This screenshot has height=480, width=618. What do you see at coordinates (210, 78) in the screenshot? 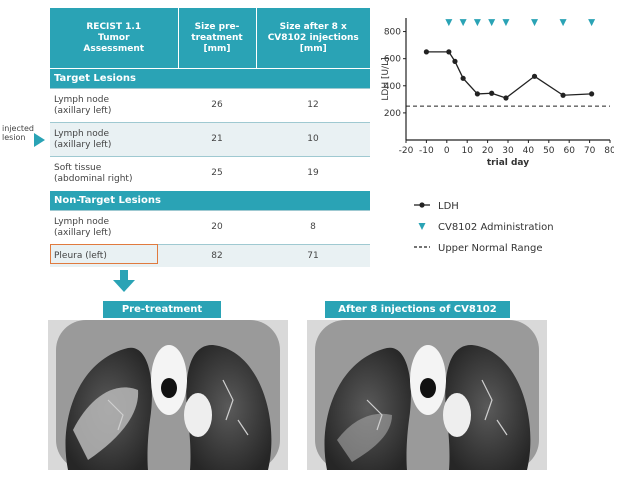
I see `section-title: Target Lesions` at bounding box center [210, 78].